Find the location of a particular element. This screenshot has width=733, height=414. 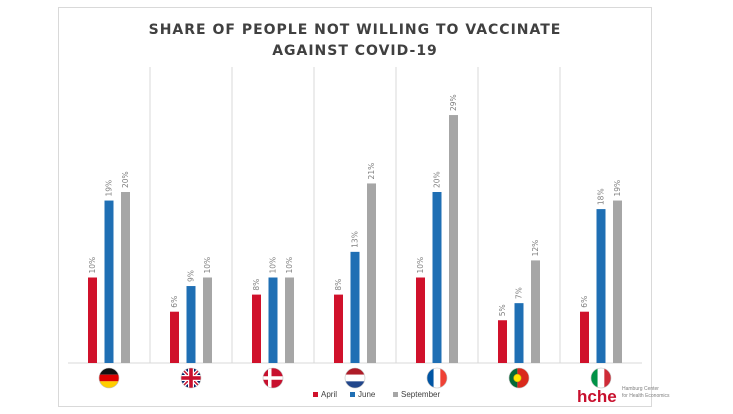

data-label: 21% is located at coordinates (371, 171).